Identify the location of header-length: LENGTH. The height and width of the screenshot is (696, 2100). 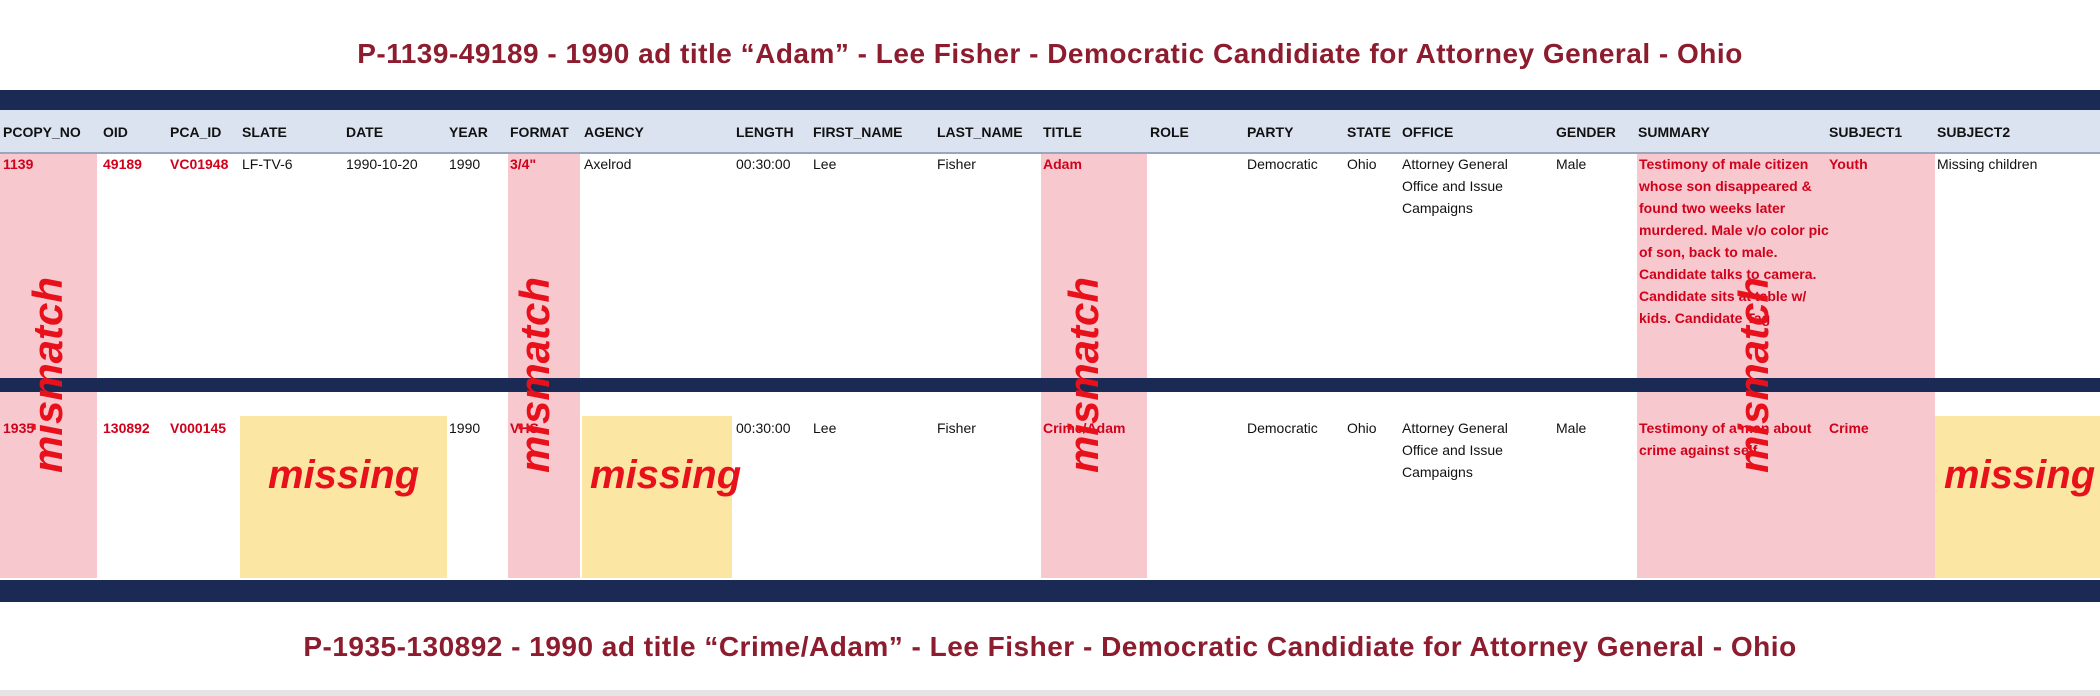
(765, 132).